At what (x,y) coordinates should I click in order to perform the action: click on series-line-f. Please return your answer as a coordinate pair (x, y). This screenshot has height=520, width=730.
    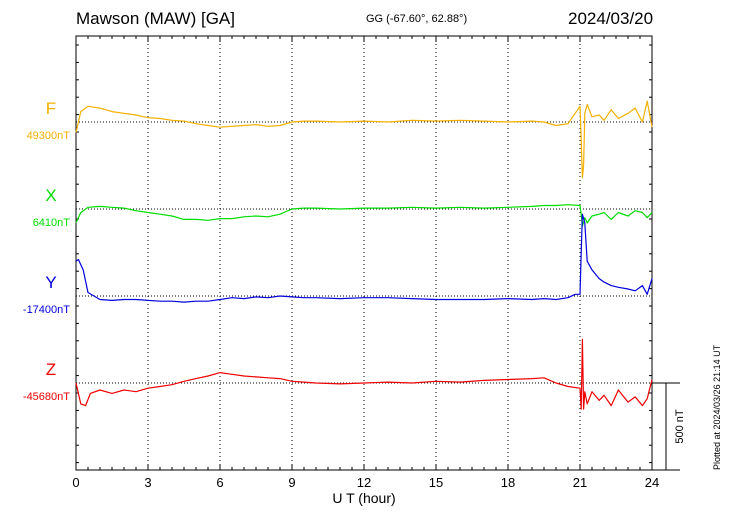
    Looking at the image, I should click on (364, 139).